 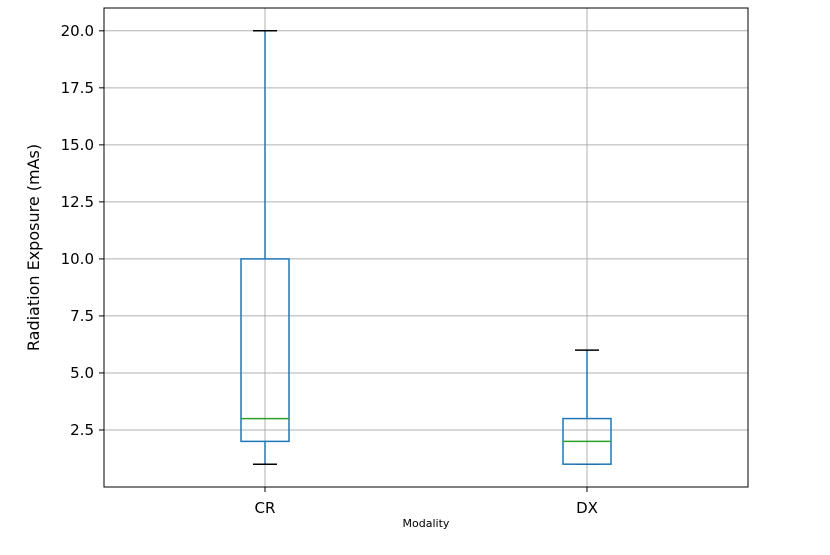 What do you see at coordinates (77, 145) in the screenshot?
I see `y-tick-label: 15.0` at bounding box center [77, 145].